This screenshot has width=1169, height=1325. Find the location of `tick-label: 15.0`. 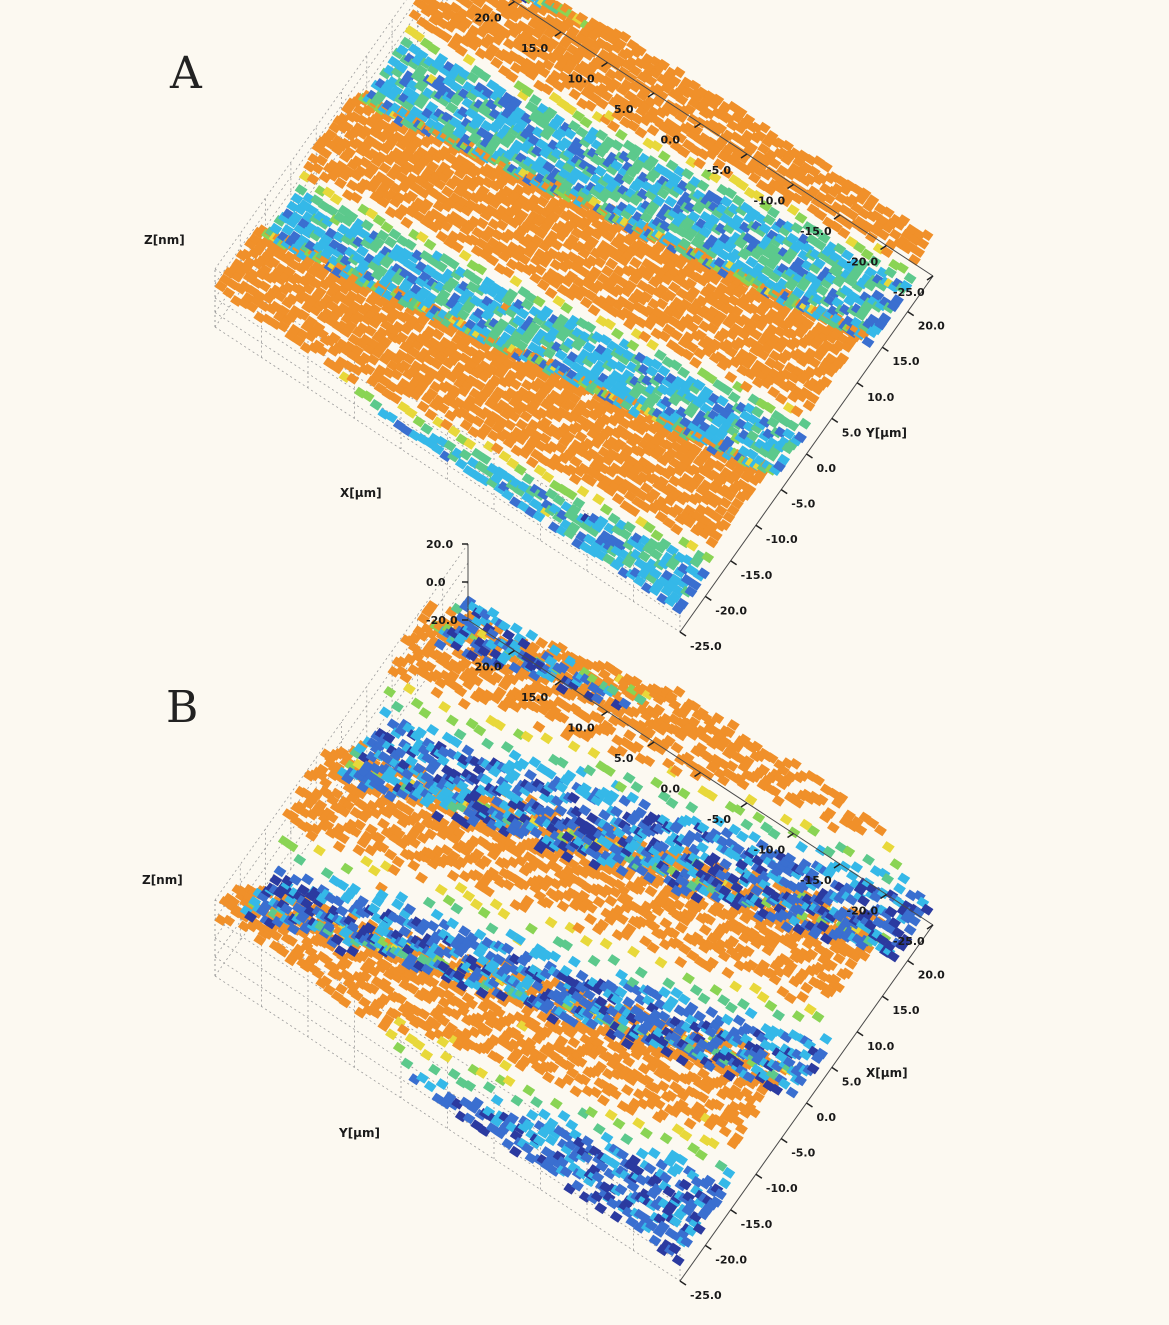

tick-label: 15.0 is located at coordinates (534, 48).